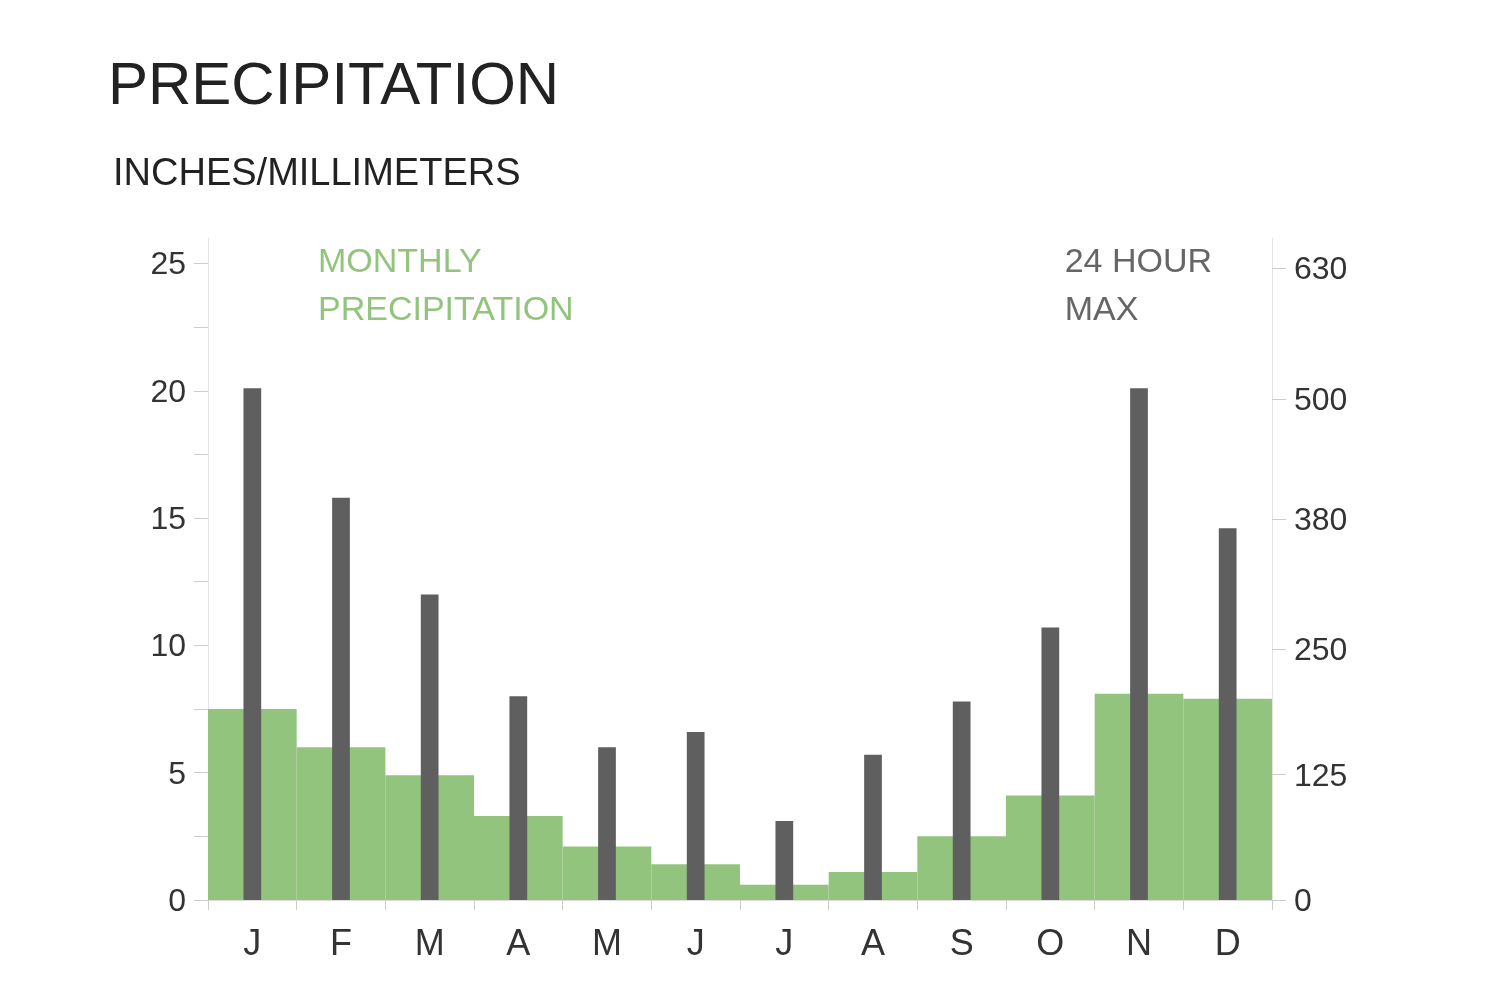 This screenshot has width=1500, height=1000. I want to click on y-tick-label: 0, so click(177, 900).